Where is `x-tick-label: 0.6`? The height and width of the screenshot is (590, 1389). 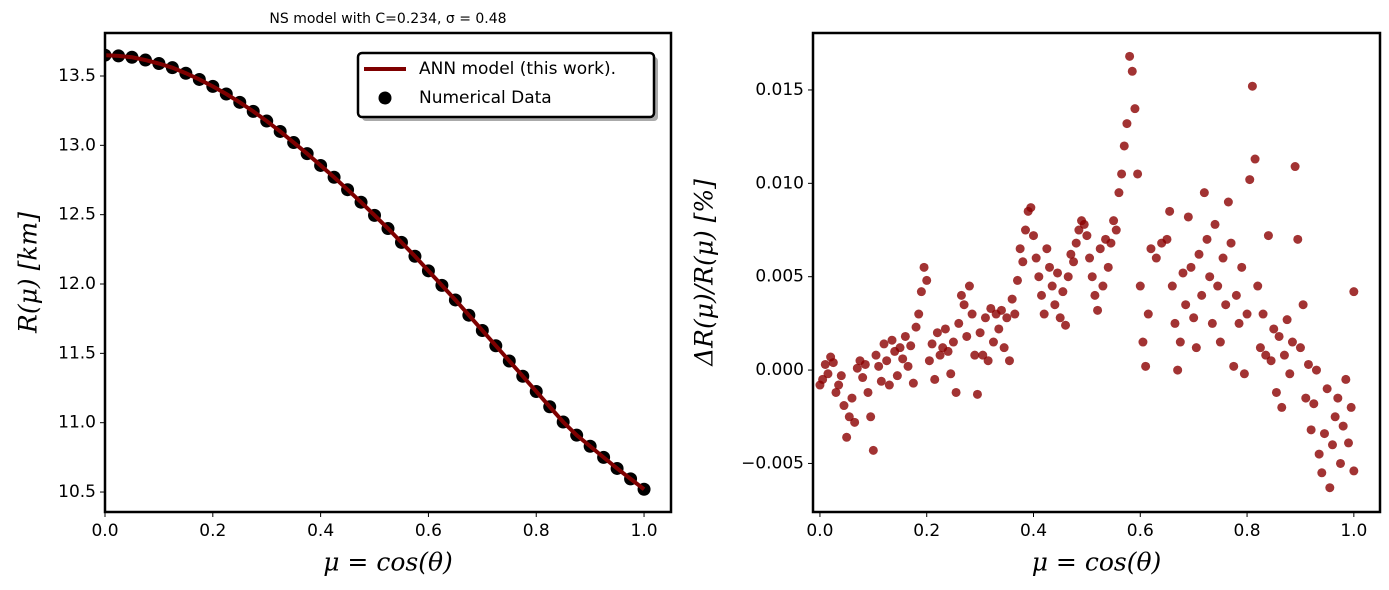 x-tick-label: 0.6 is located at coordinates (1140, 531).